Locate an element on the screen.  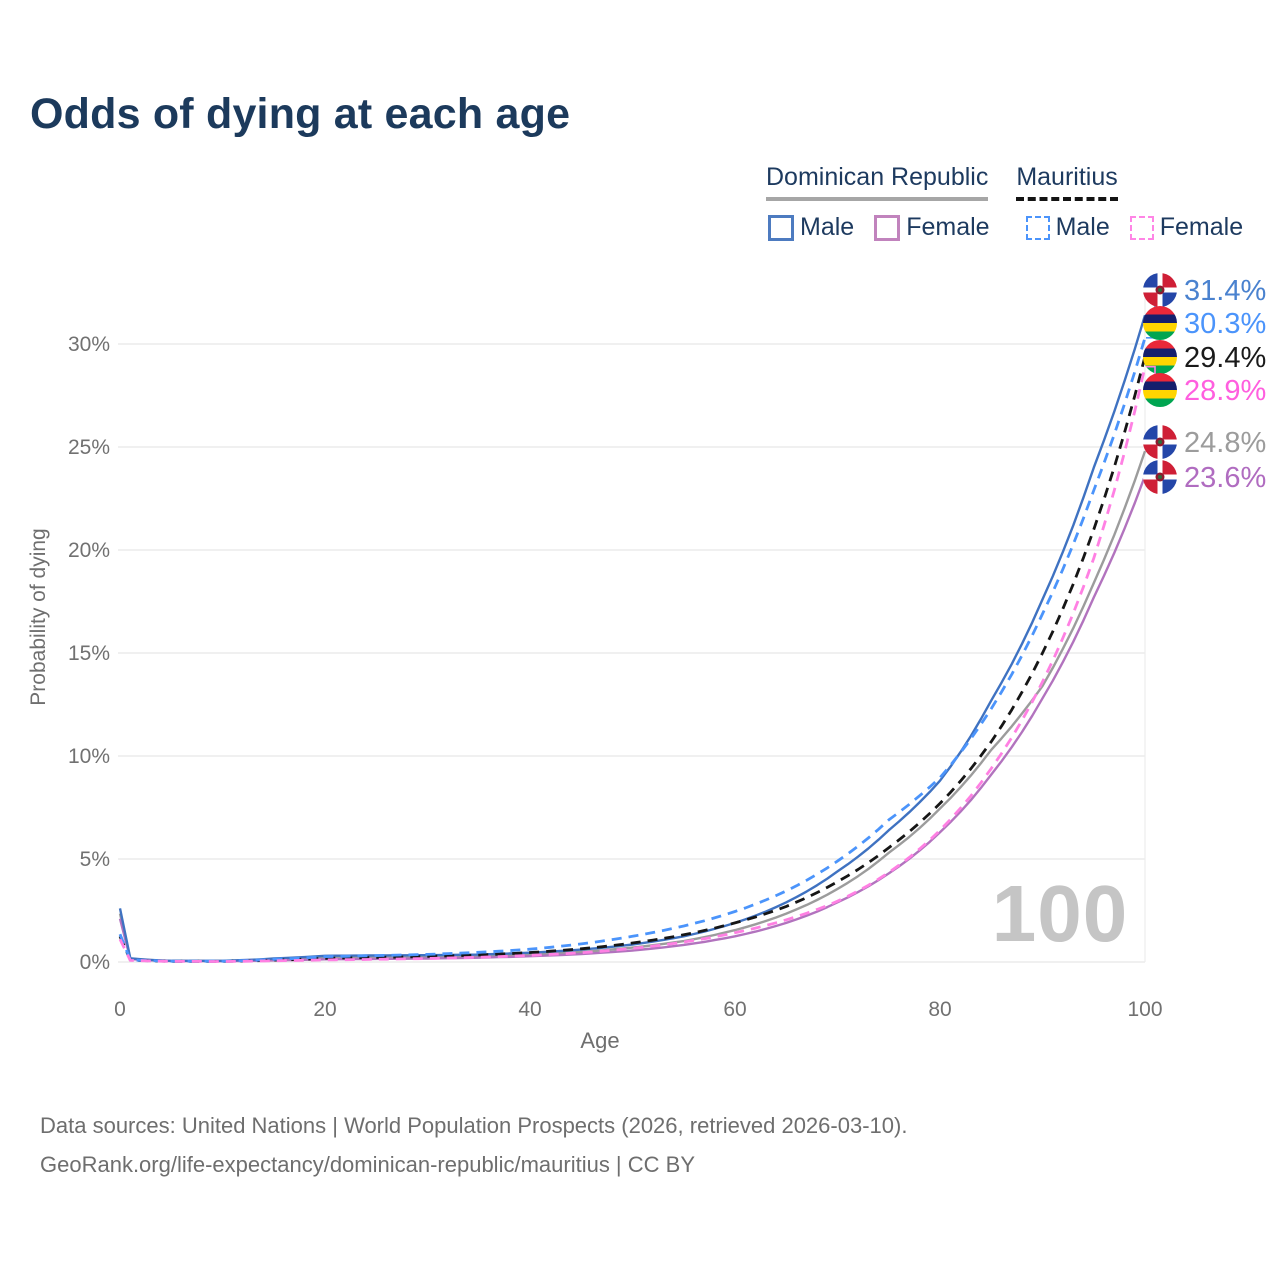
y-tick-label: 15% is located at coordinates (89, 653).